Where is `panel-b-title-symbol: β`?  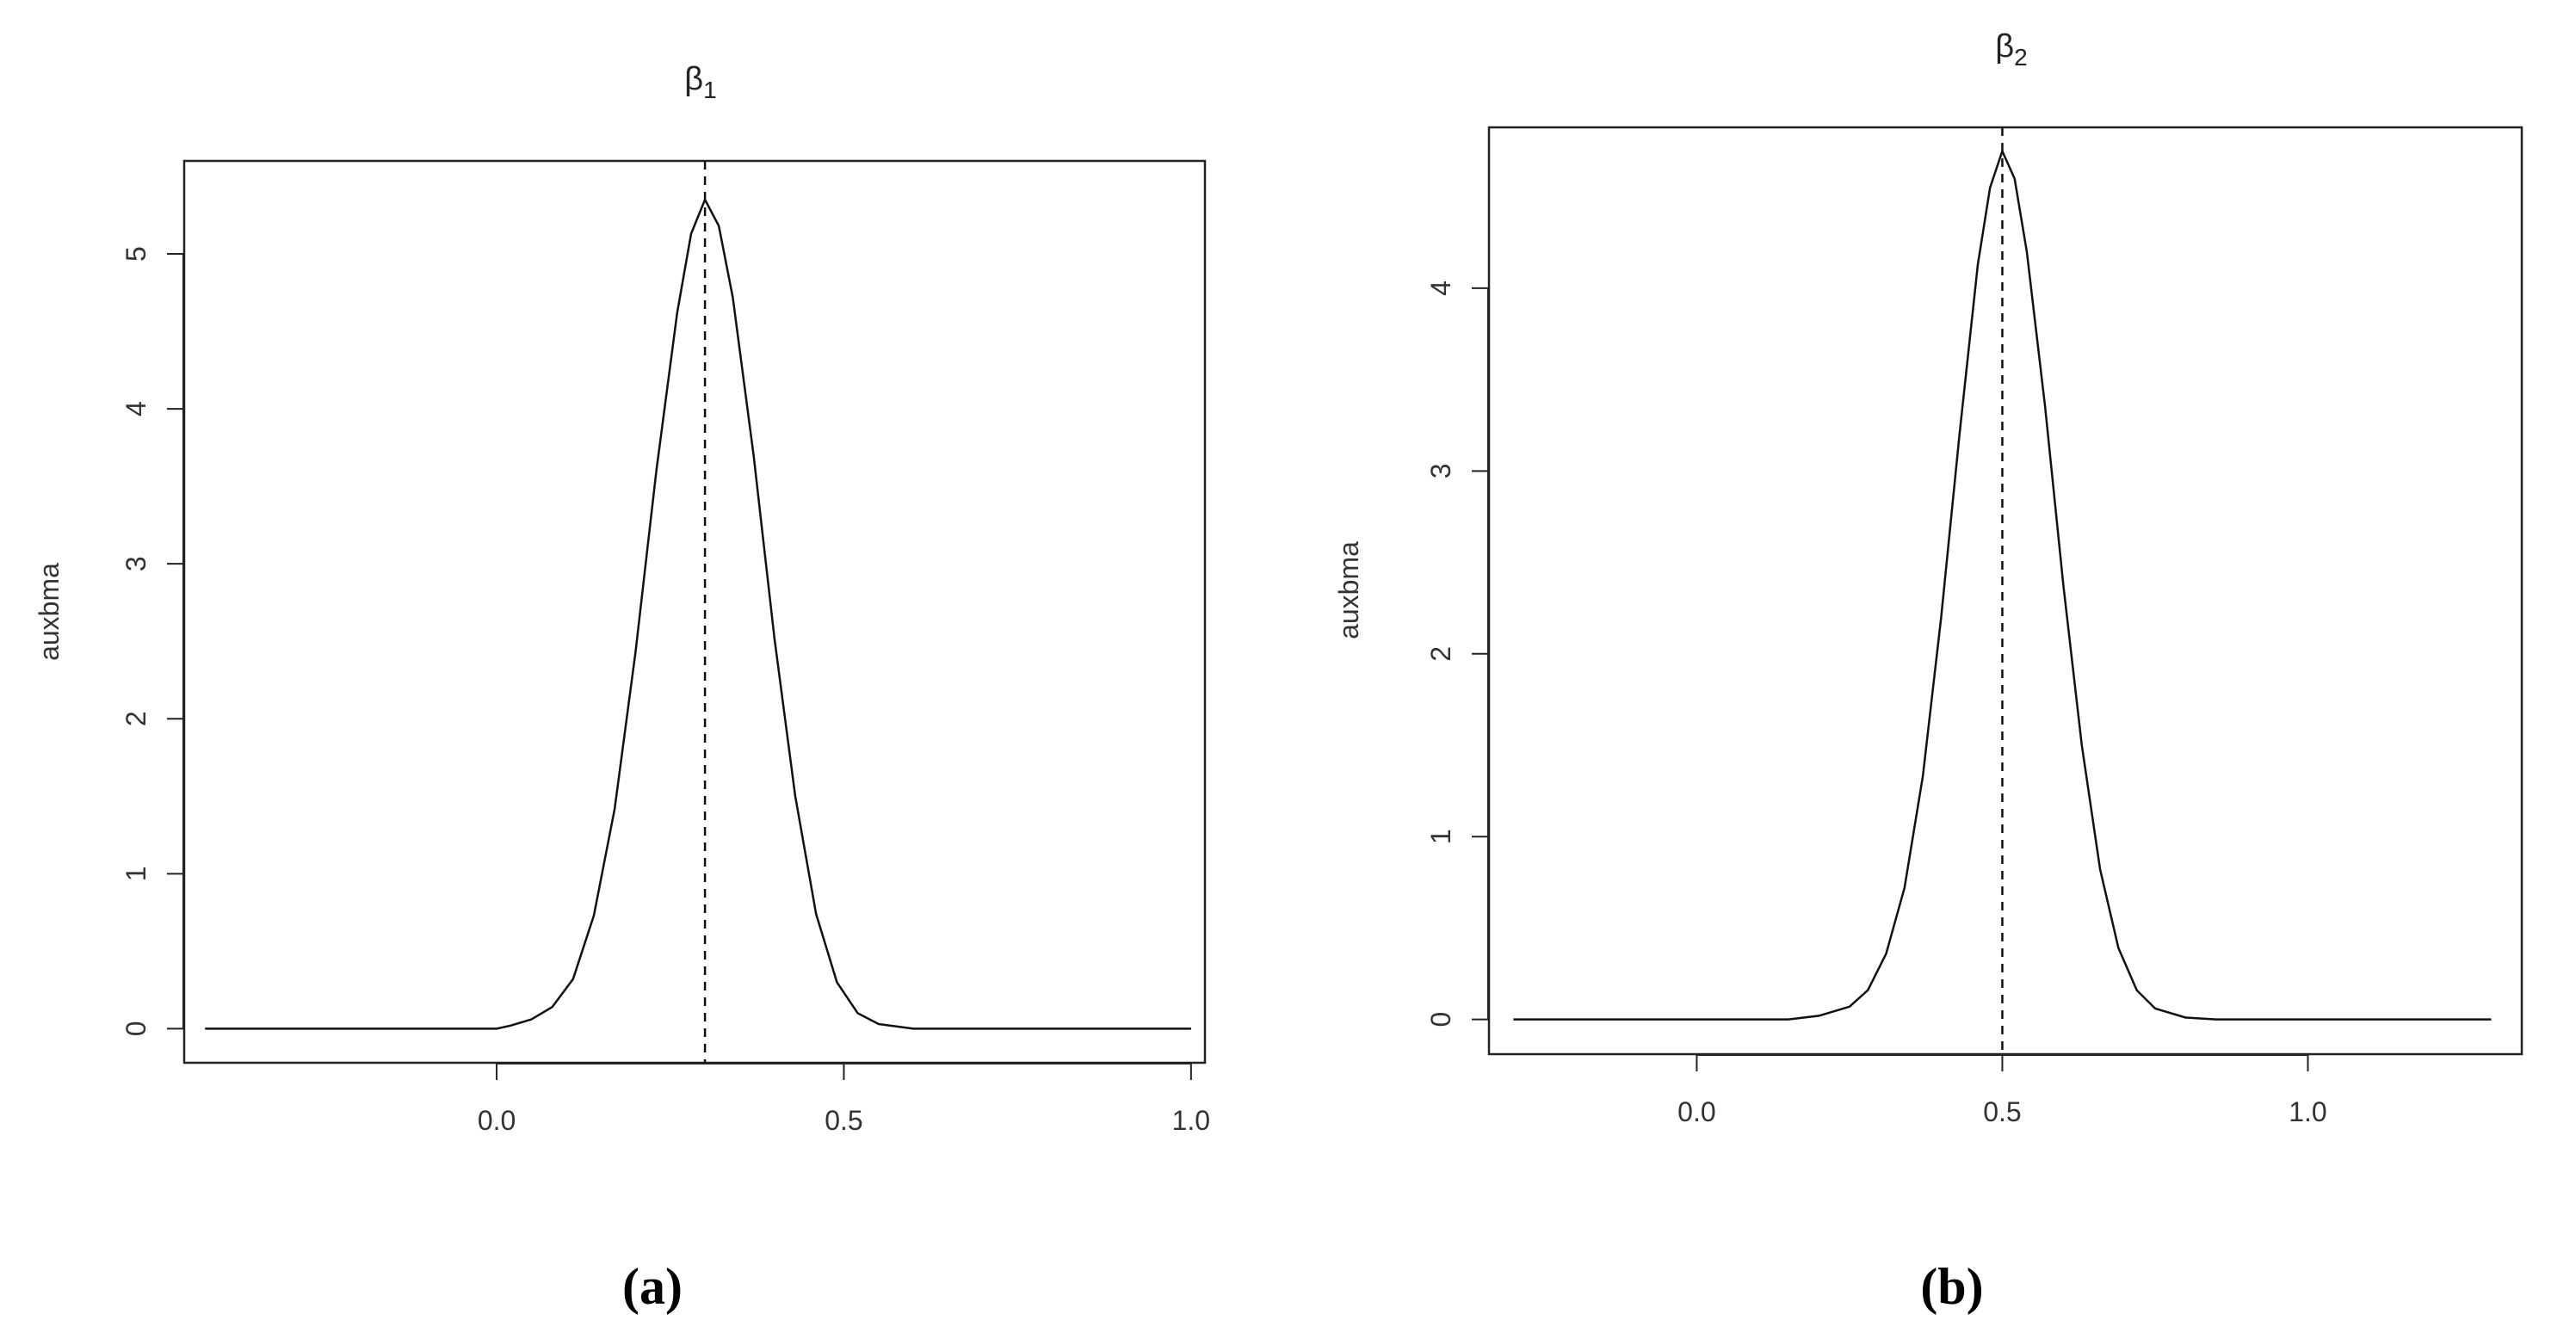
panel-b-title-symbol: β is located at coordinates (2004, 46).